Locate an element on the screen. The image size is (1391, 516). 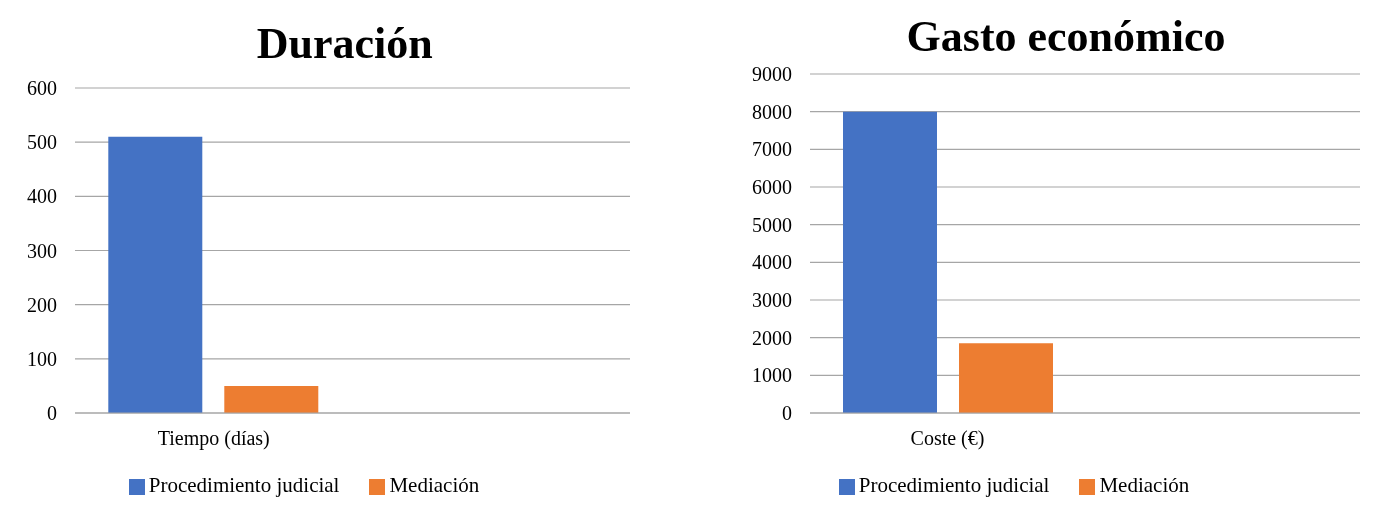
y-tick-label: 4000 is located at coordinates (772, 262).